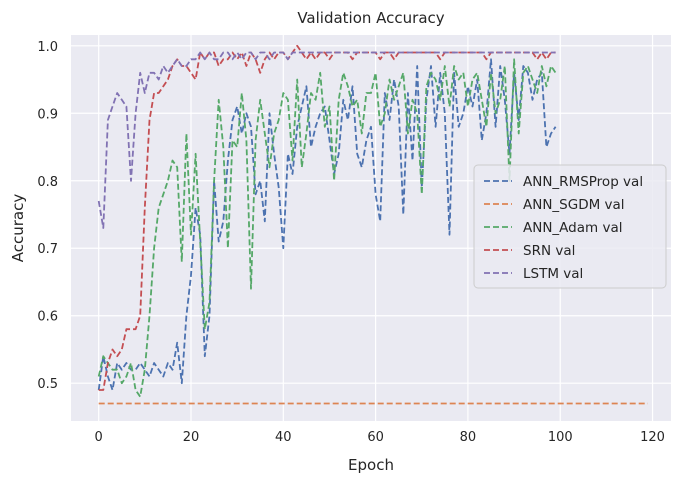 This screenshot has width=684, height=484. I want to click on y-tick-label: 0.6, so click(47, 317).